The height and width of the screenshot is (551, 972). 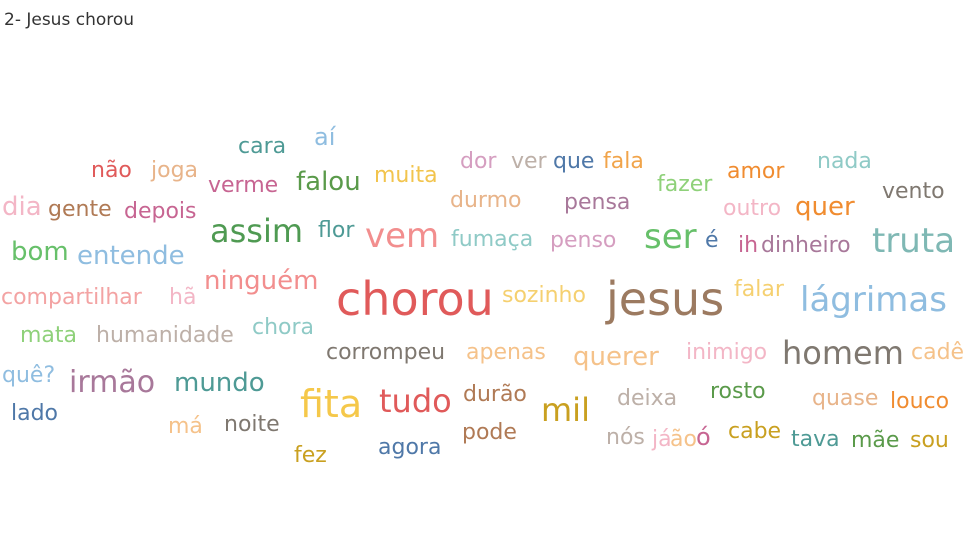 What do you see at coordinates (756, 171) in the screenshot?
I see `word-amor-label: amor` at bounding box center [756, 171].